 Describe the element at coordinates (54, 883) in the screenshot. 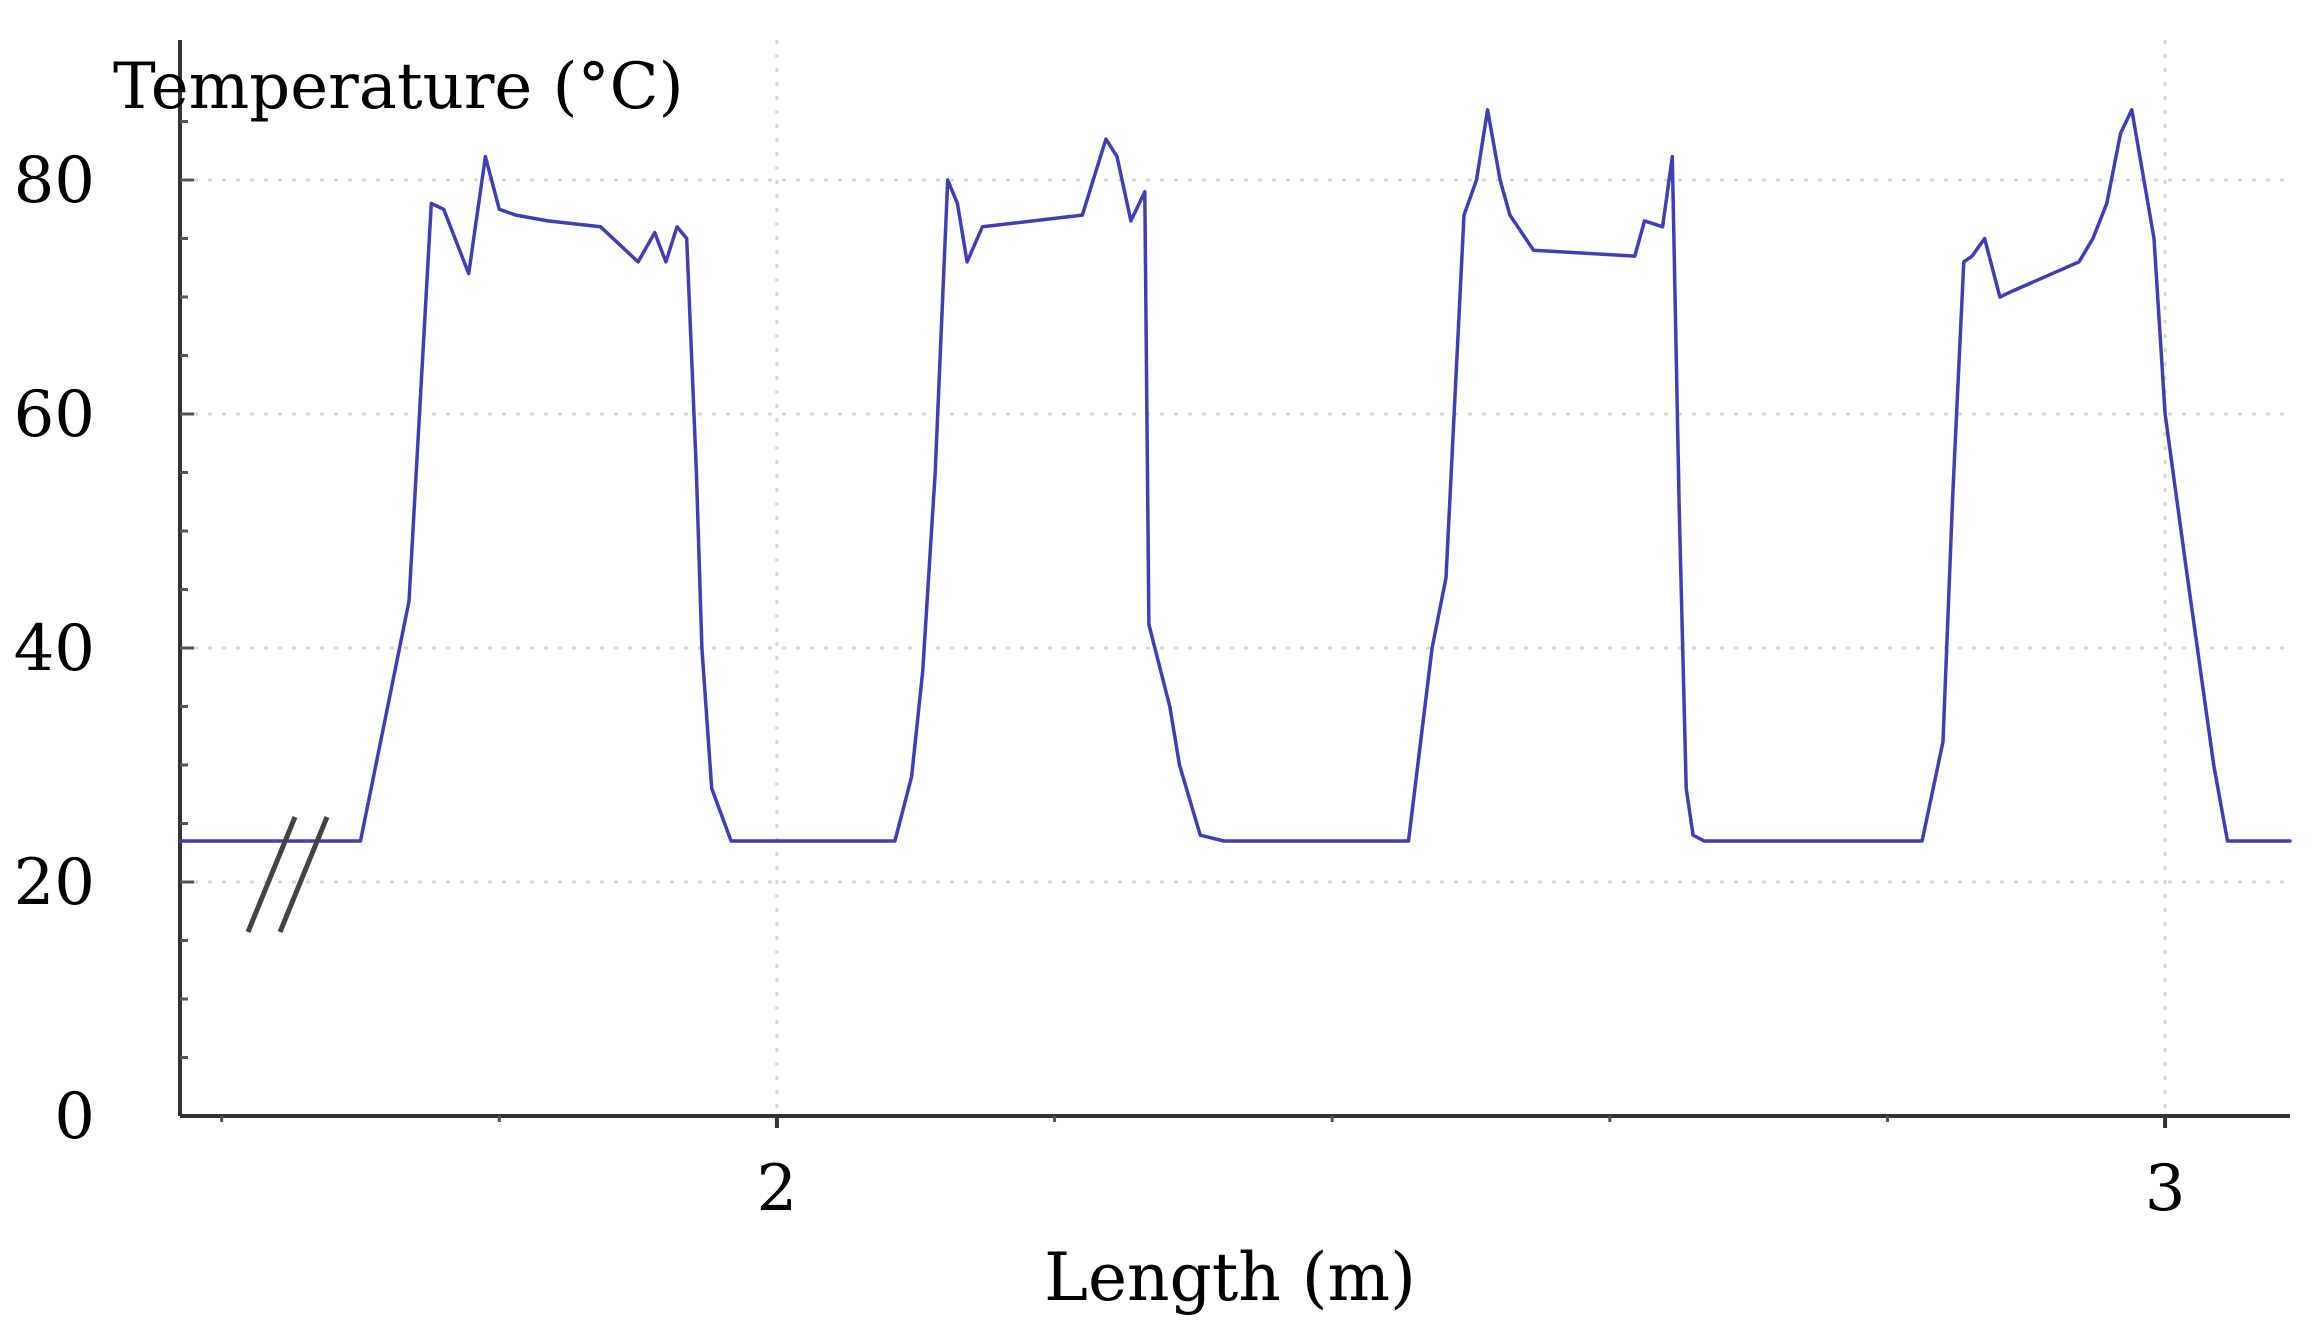

I see `y-tick-label-20: 20` at that location.